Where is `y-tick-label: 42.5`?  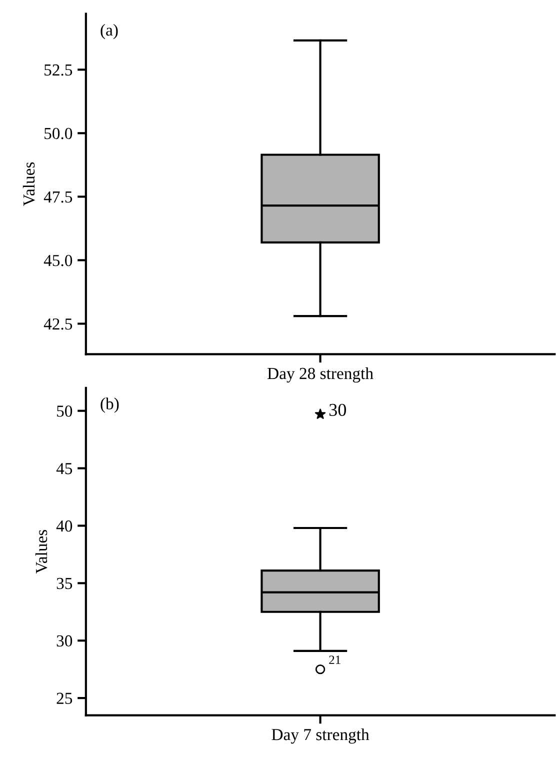
y-tick-label: 42.5 is located at coordinates (58, 324).